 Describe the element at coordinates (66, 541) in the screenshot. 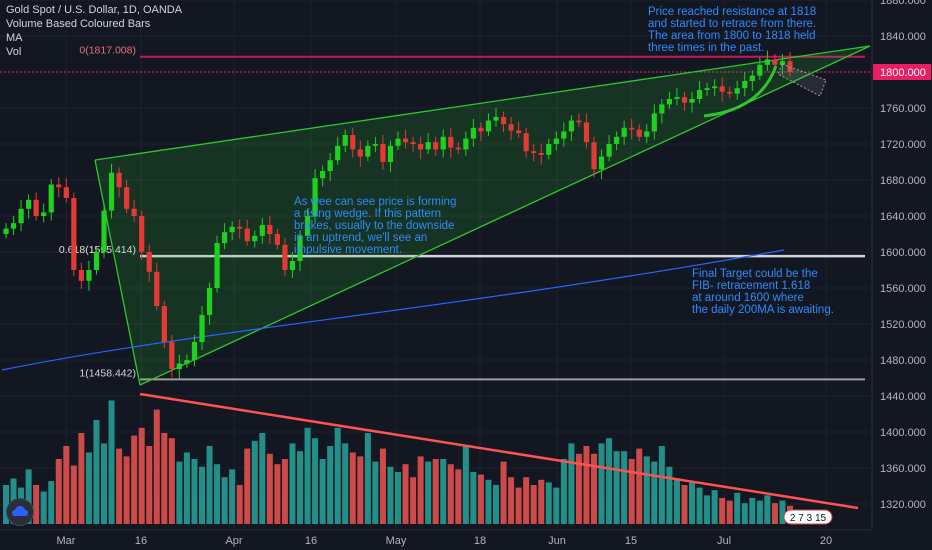

I see `x-tick-label: Mar` at that location.